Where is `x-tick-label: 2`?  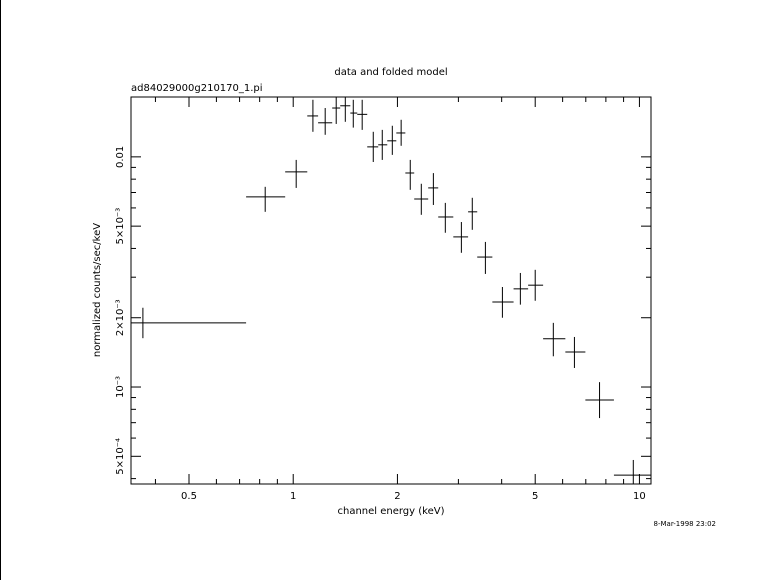 x-tick-label: 2 is located at coordinates (397, 496).